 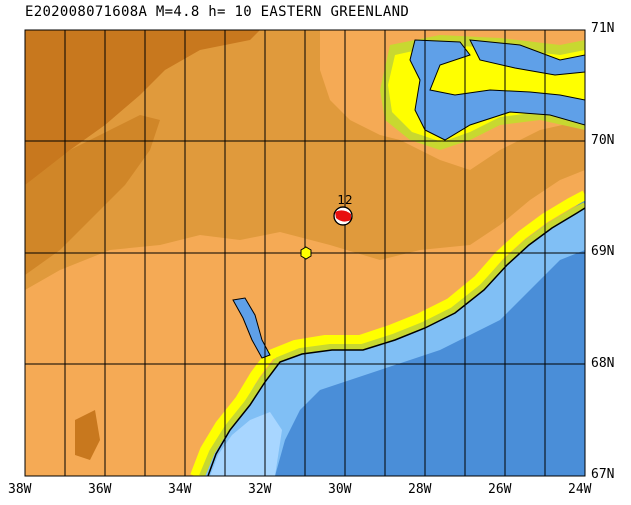 I want to click on lat-label-69n: 69N, so click(x=603, y=251).